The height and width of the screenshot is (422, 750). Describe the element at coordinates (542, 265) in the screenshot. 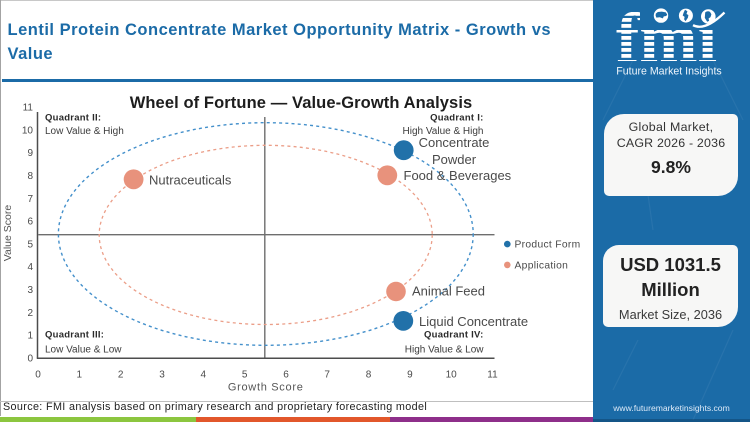

I see `svg-text: Application` at that location.